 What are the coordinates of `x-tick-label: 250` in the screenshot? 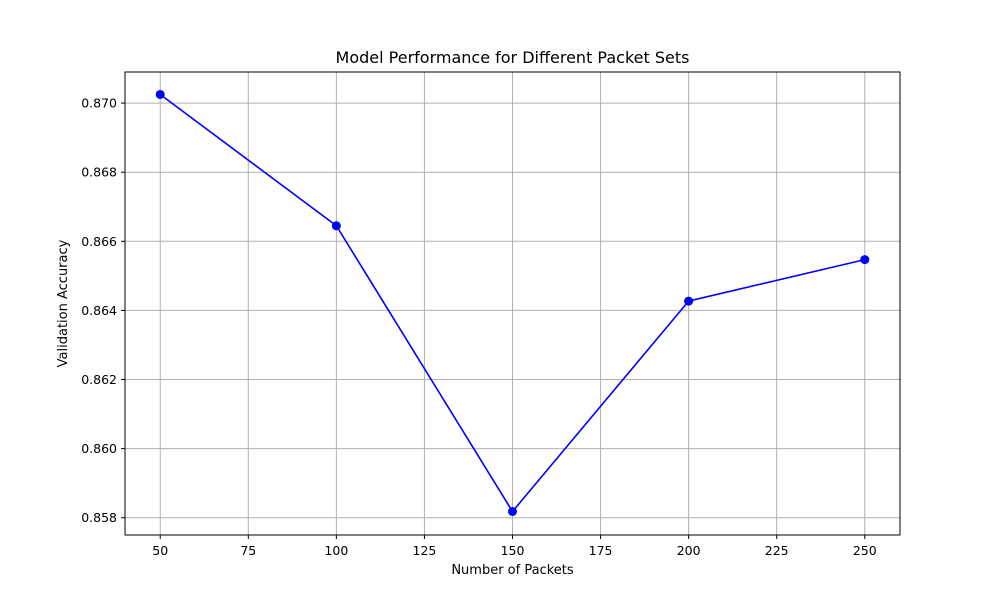 It's located at (865, 550).